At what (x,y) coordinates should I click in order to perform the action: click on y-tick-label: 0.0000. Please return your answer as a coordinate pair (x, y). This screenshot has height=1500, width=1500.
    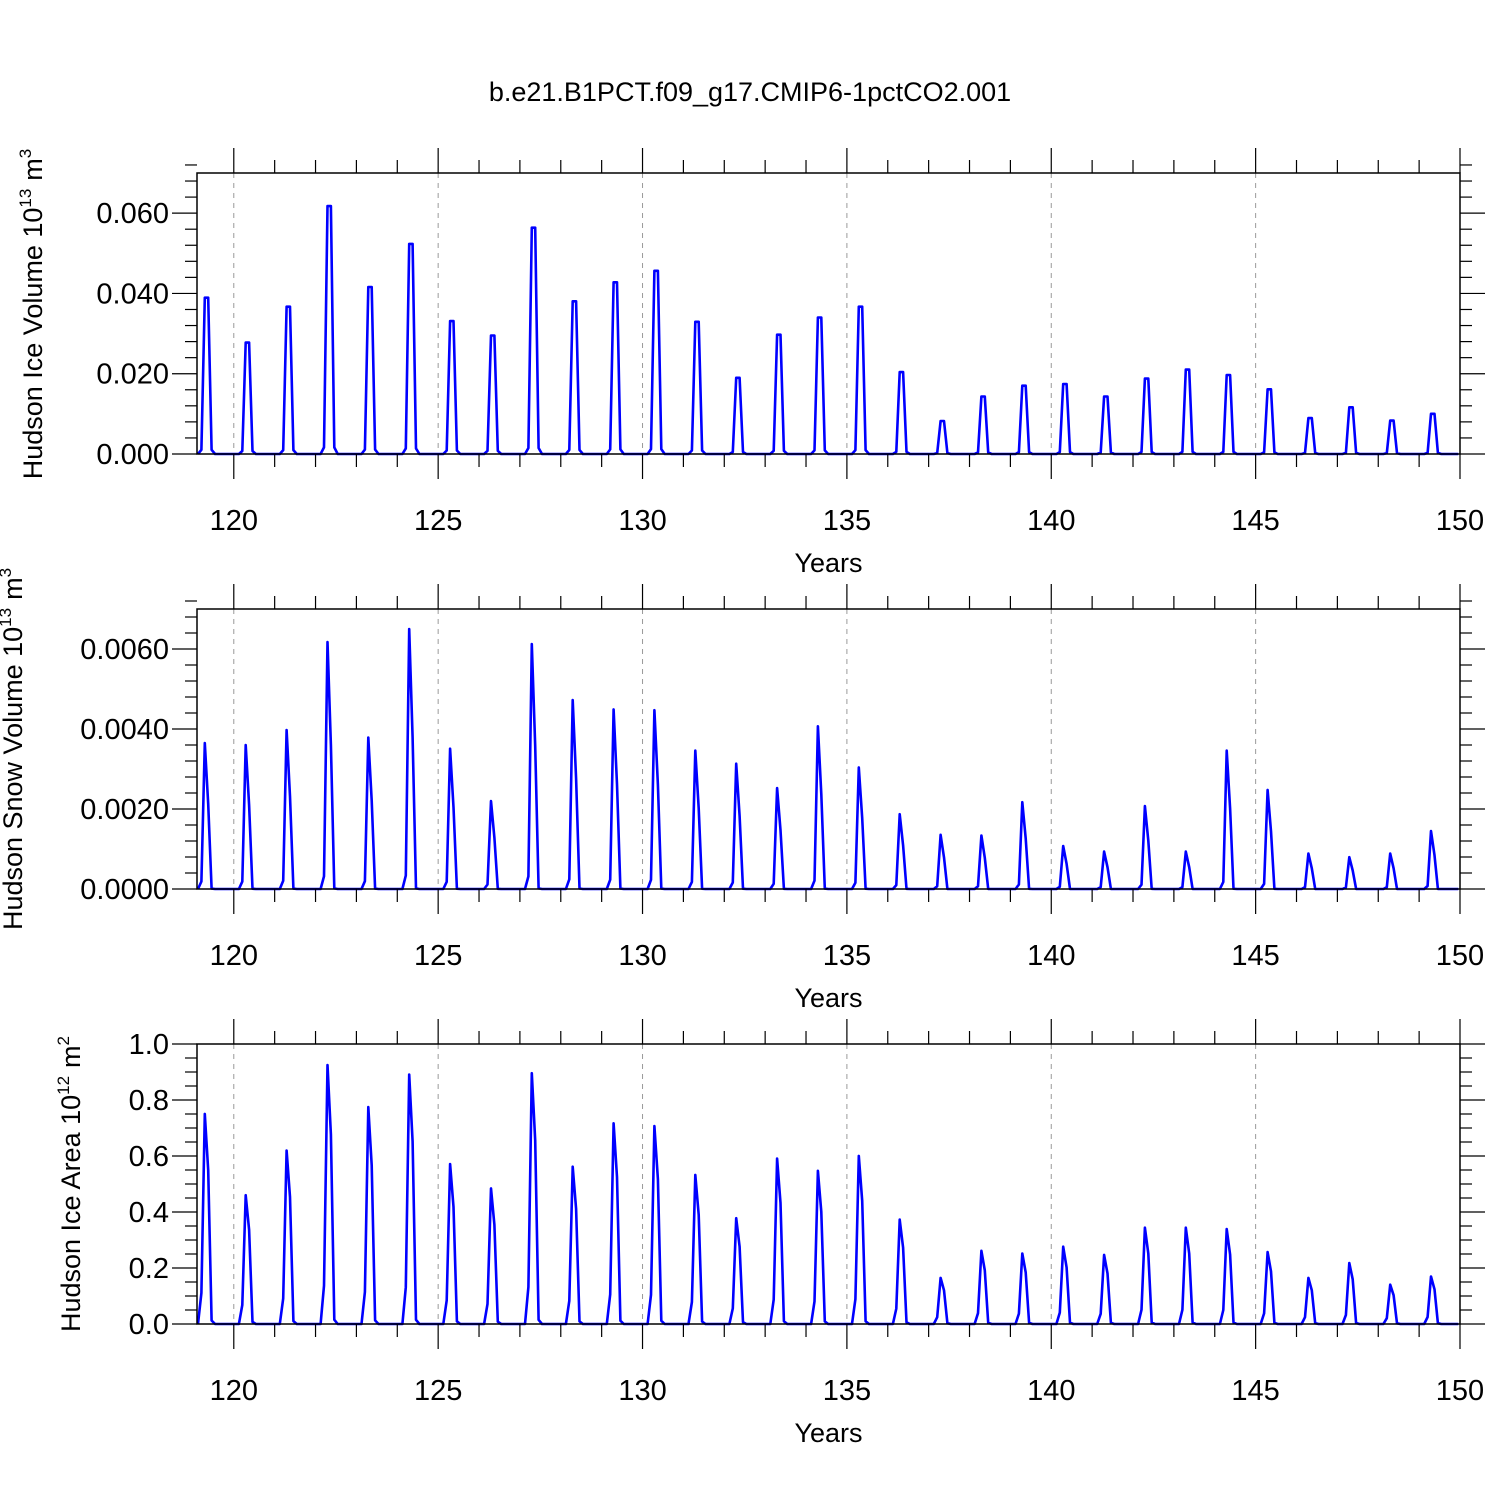
    Looking at the image, I should click on (124, 890).